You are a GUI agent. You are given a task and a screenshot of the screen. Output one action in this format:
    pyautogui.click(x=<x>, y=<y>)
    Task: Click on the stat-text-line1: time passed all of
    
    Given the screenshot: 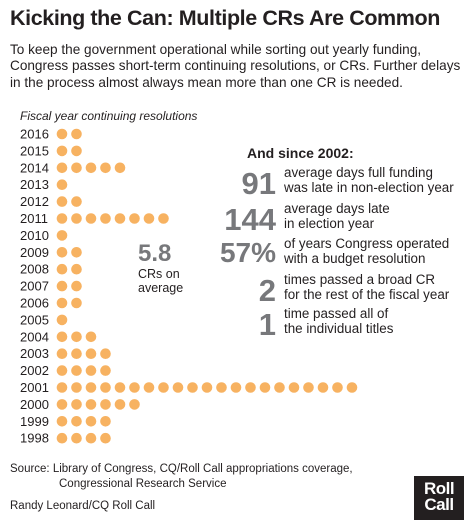 What is the action you would take?
    pyautogui.click(x=336, y=313)
    